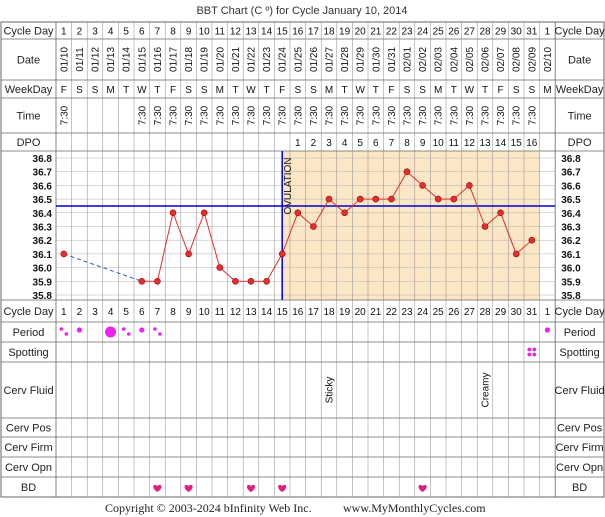  I want to click on date-label: 02/02, so click(423, 59).